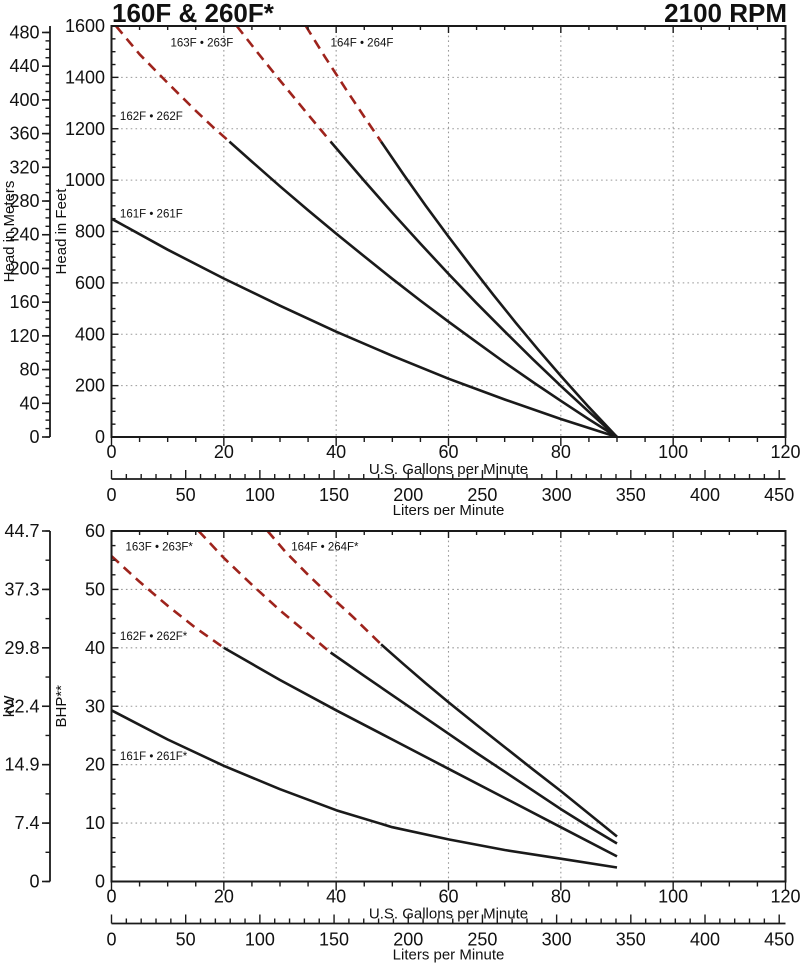  I want to click on curve-164f-264f-dashed, so click(324, 588).